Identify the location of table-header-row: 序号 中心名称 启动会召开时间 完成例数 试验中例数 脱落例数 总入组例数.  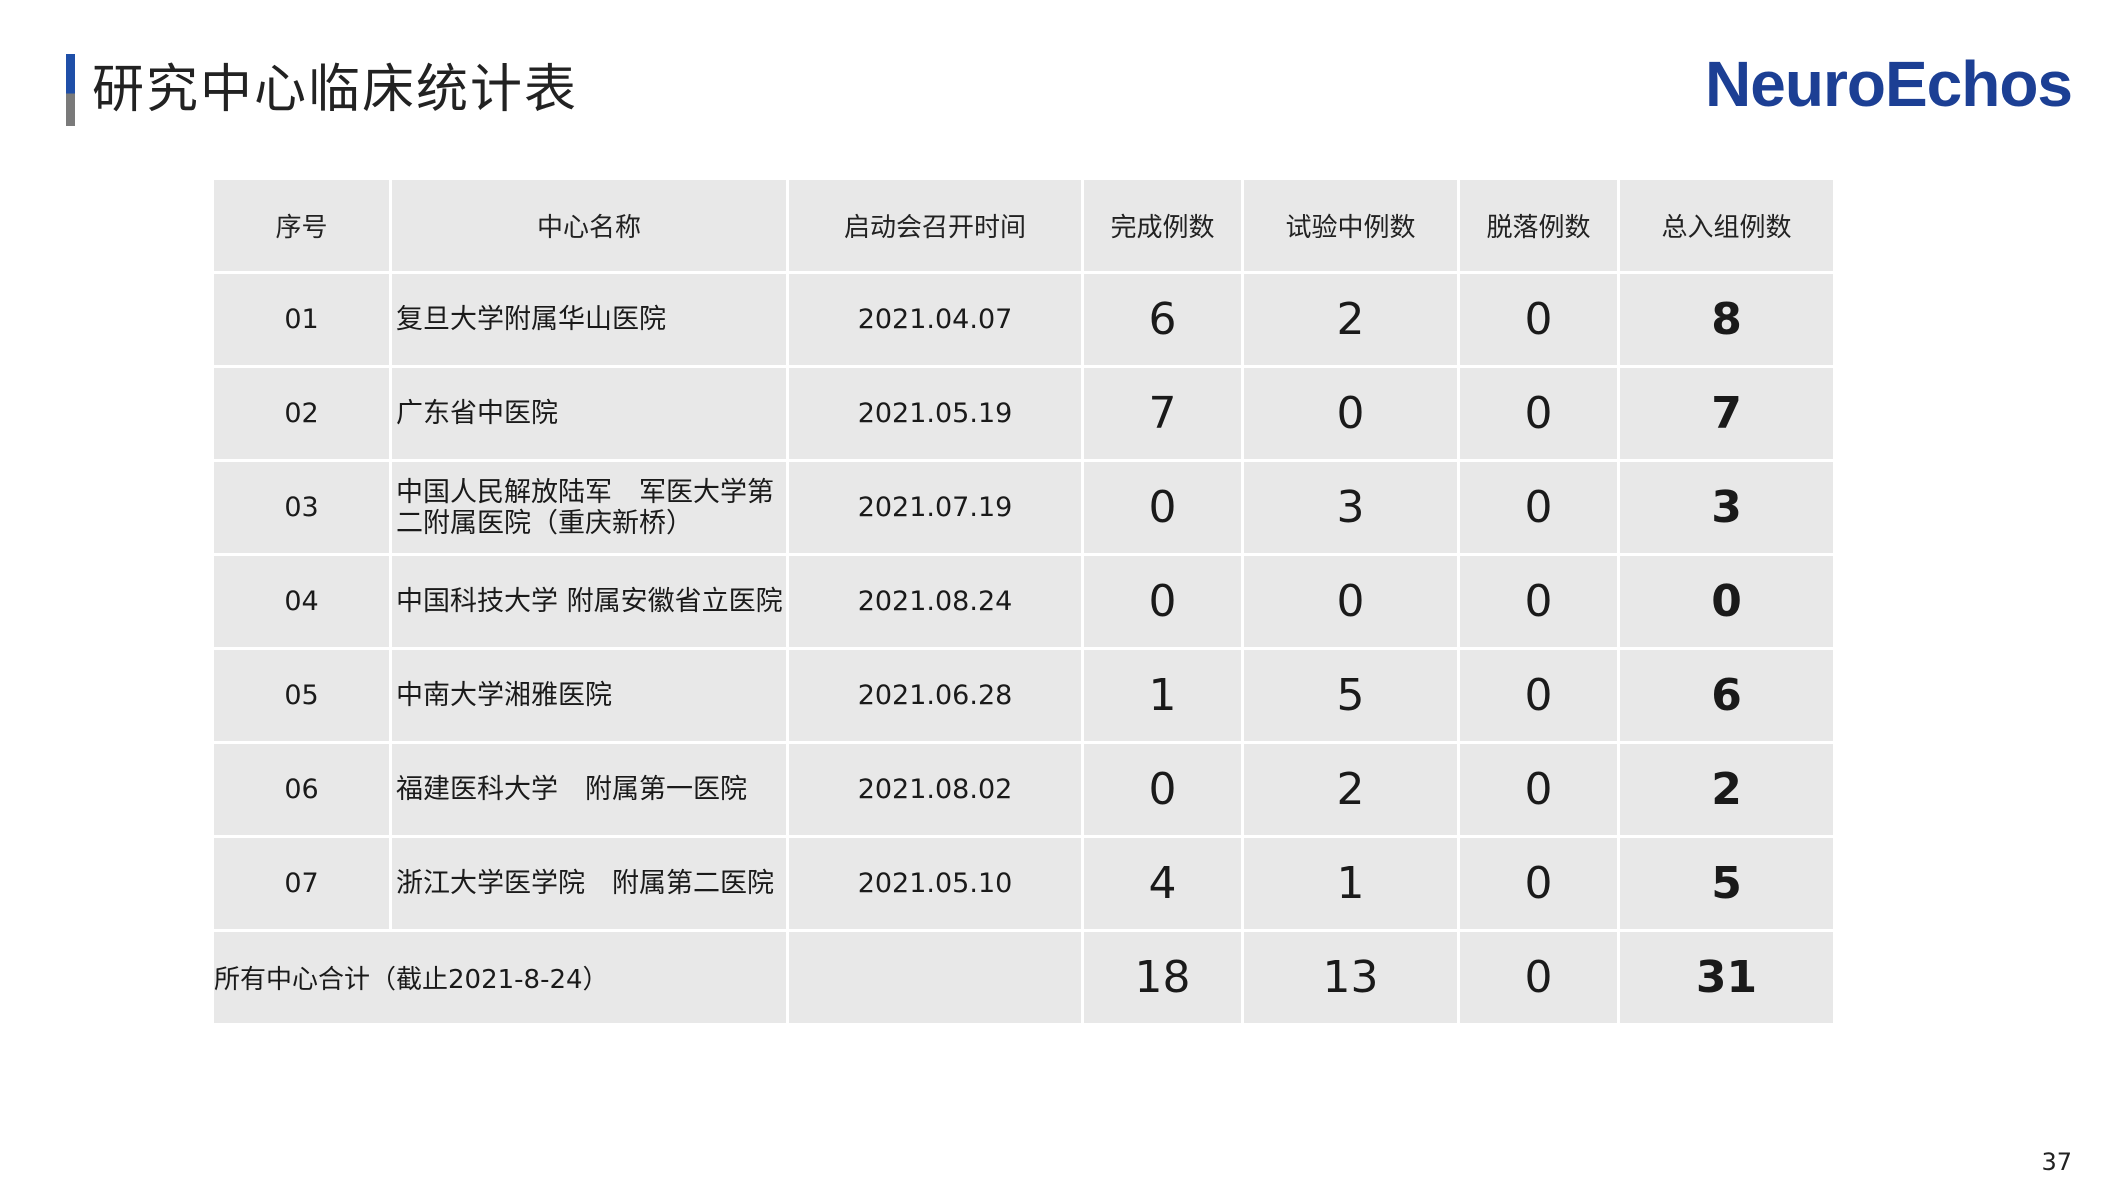
(1023, 225).